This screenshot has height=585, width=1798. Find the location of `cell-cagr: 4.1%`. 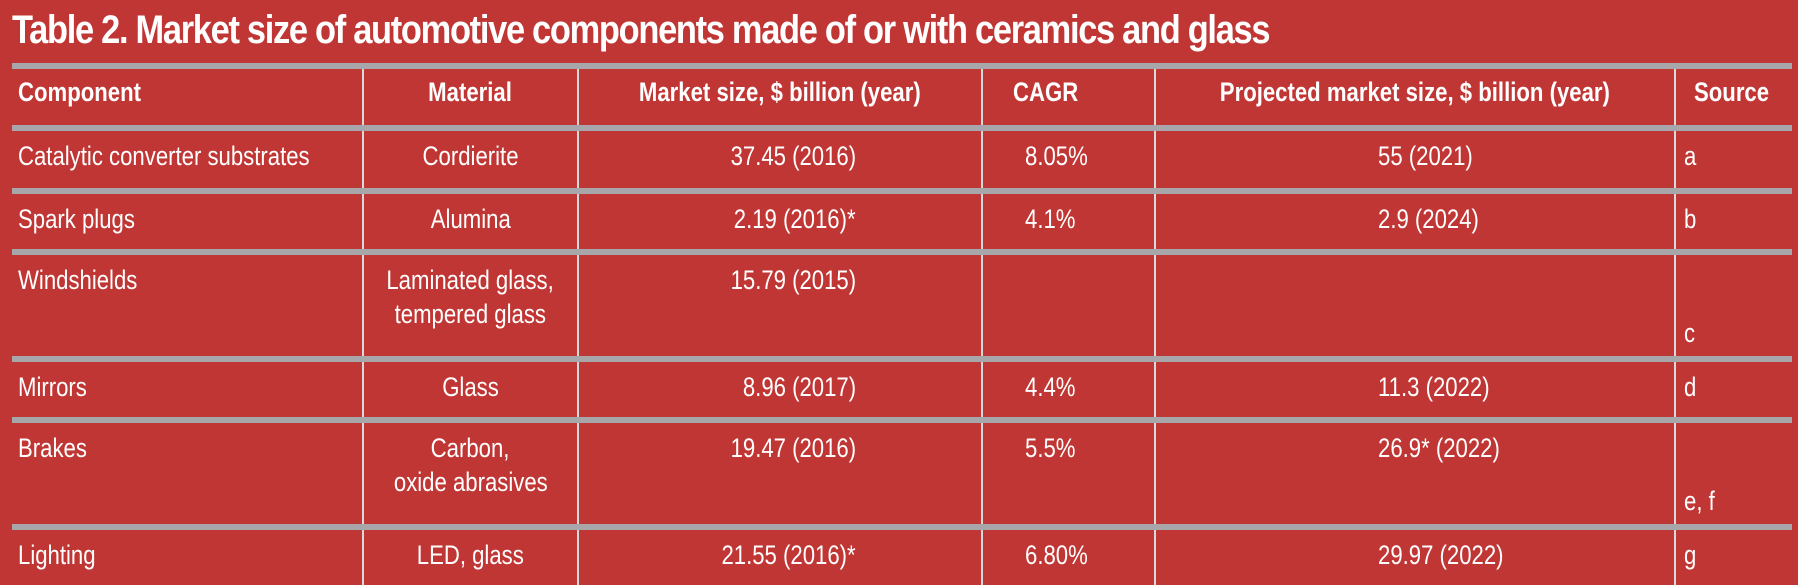

cell-cagr: 4.1% is located at coordinates (1068, 220).